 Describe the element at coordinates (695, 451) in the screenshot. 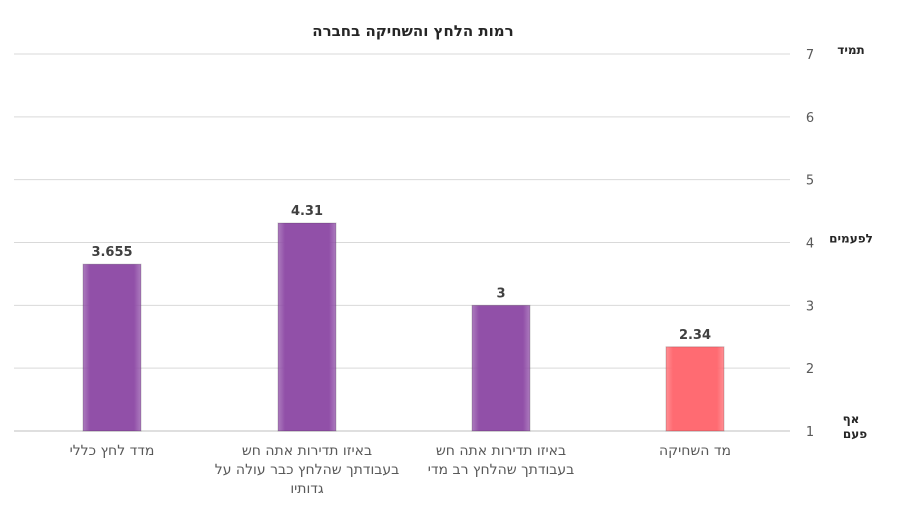

I see `x-tick-label: מד השחיקה` at that location.